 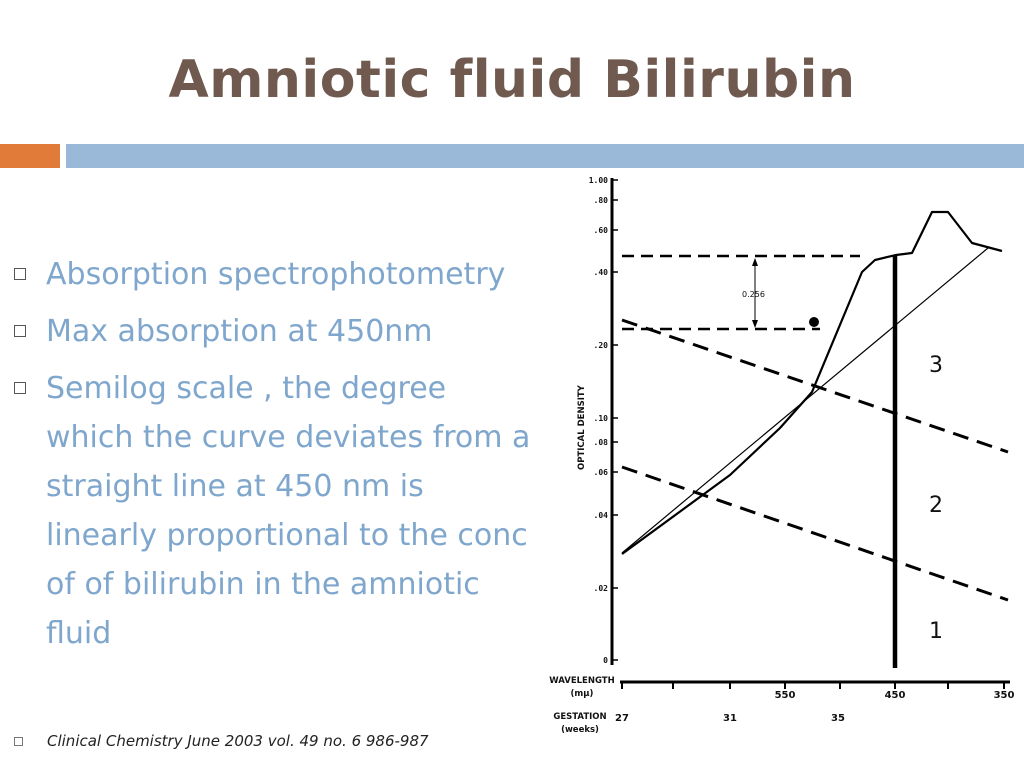 I want to click on y-tick: .04, so click(x=601, y=515).